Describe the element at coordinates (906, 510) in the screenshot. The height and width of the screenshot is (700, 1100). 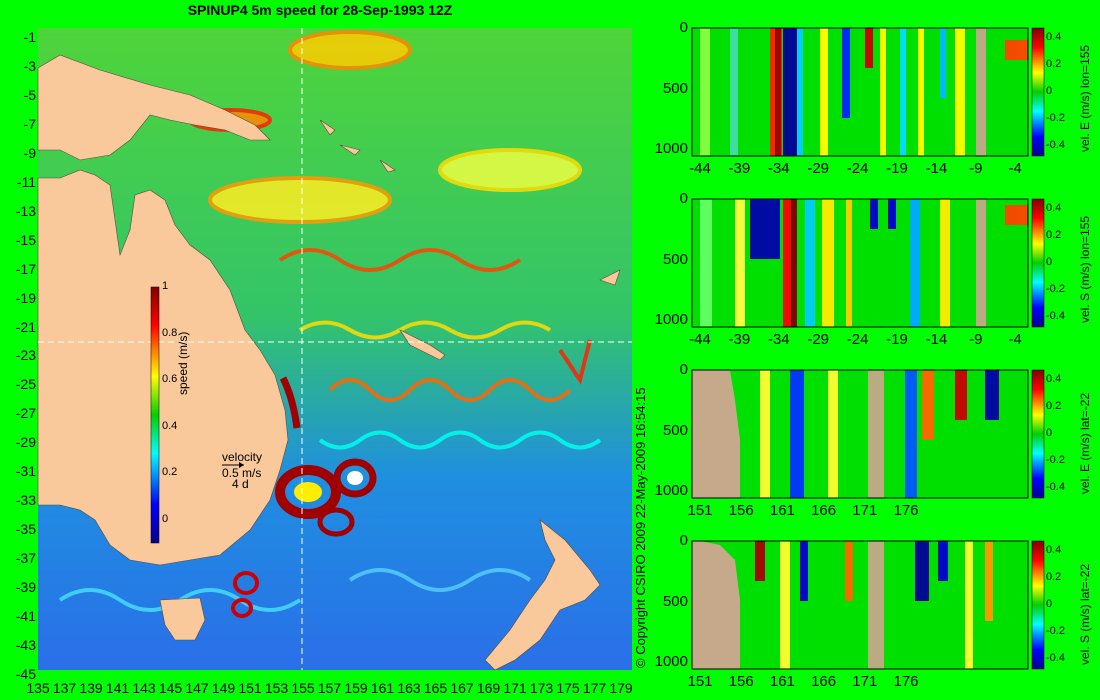
I see `section-3-x-tick: 176` at that location.